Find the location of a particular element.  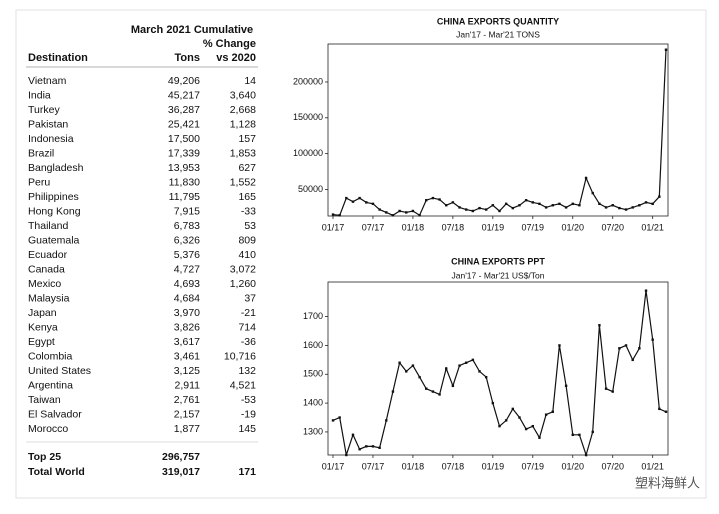

table-cell: 1,128 is located at coordinates (243, 124).